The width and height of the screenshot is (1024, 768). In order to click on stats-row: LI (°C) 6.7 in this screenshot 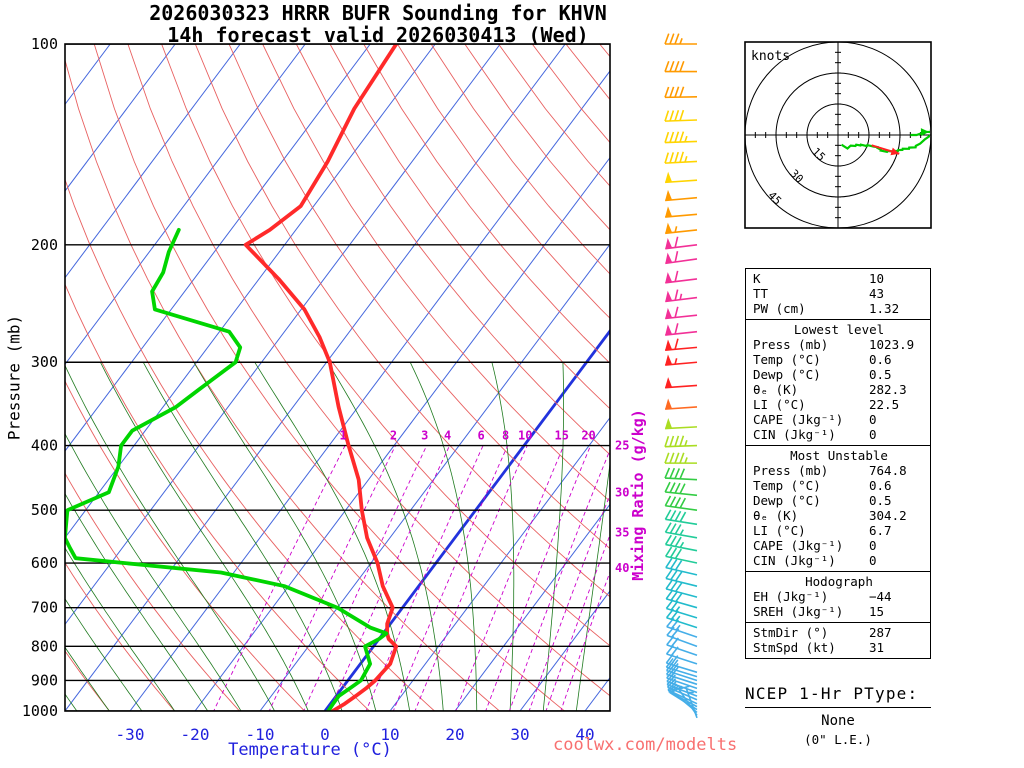, I will do `click(822, 530)`.